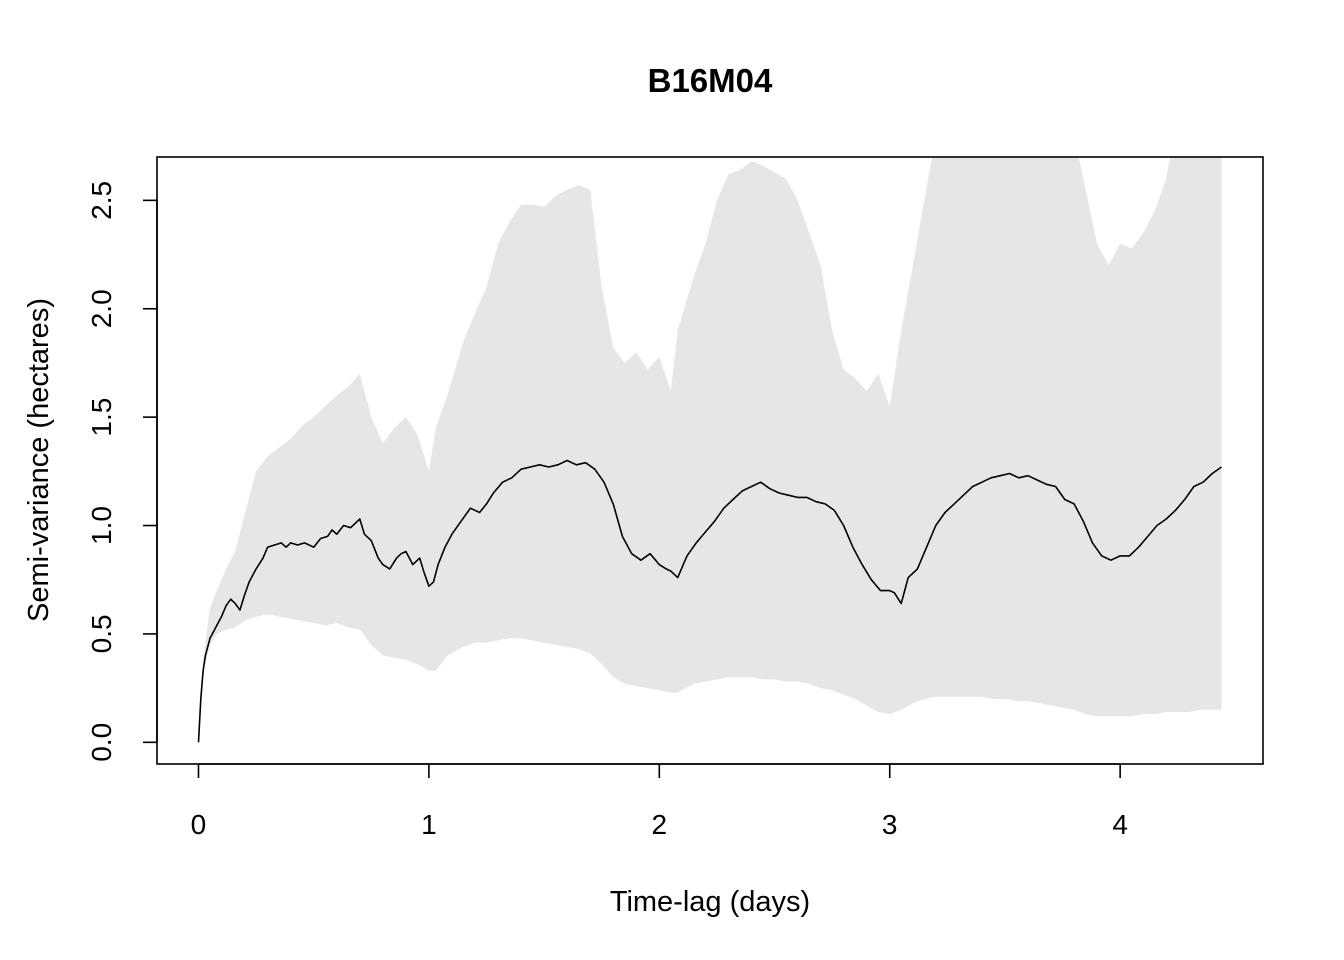  I want to click on chart-title: B16M04, so click(710, 80).